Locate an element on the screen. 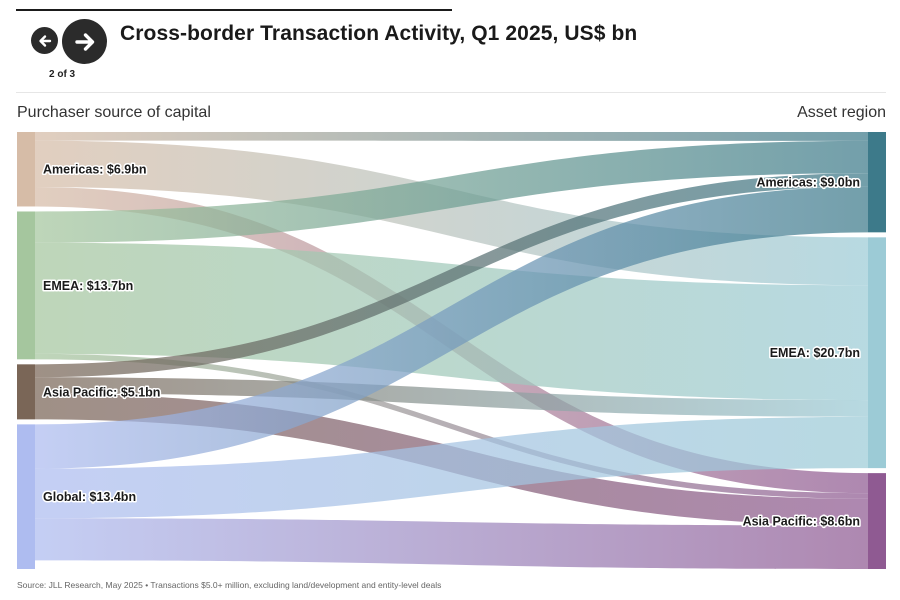 This screenshot has width=900, height=600. arrow-right-icon is located at coordinates (84, 41).